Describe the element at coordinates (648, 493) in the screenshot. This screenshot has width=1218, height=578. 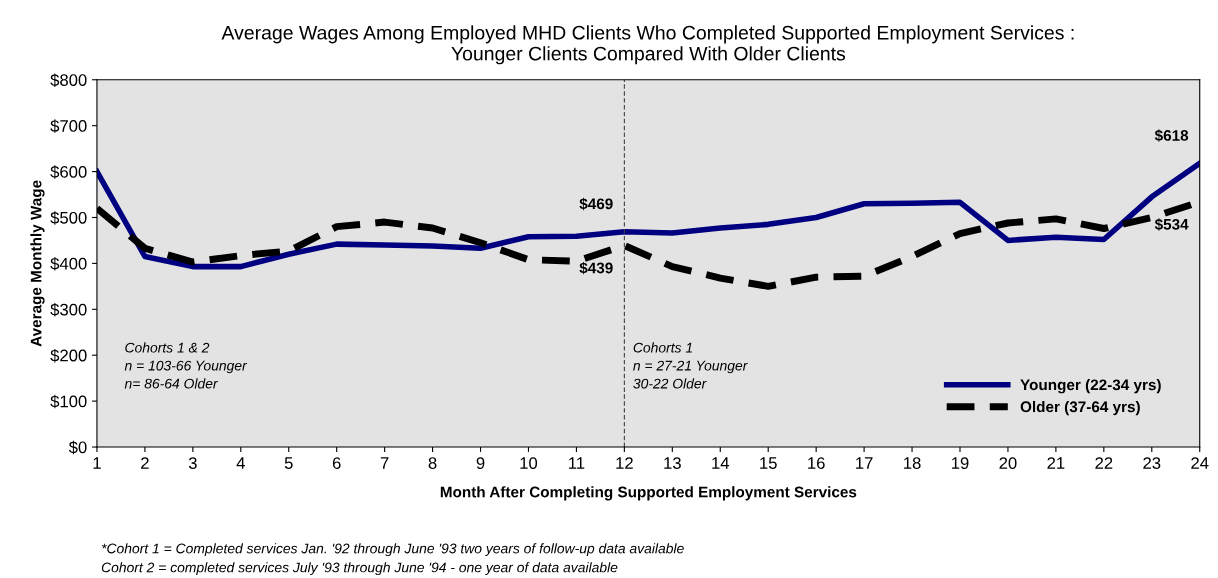
I see `x-axis-title: Month After Completing Supported Employment Services` at that location.